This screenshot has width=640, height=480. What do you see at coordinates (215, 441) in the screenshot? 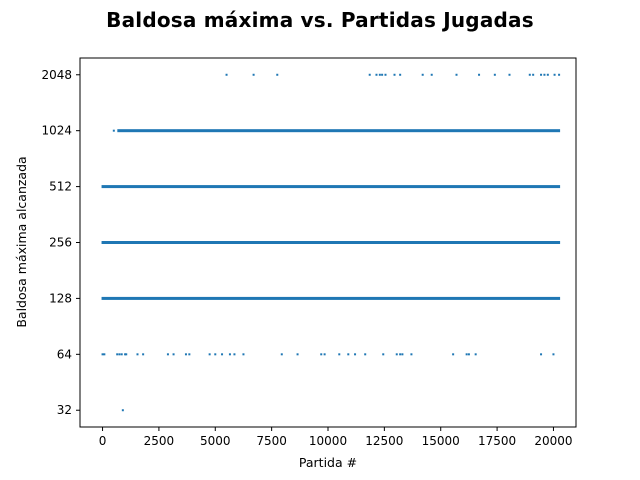
I see `x-tick-label: 5000` at bounding box center [215, 441].